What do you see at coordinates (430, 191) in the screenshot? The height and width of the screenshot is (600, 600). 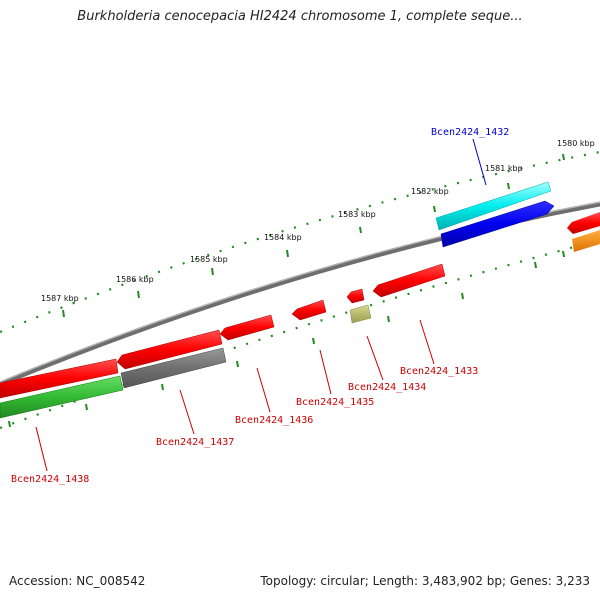 I see `scale-label-1582: 1582 kbp` at bounding box center [430, 191].